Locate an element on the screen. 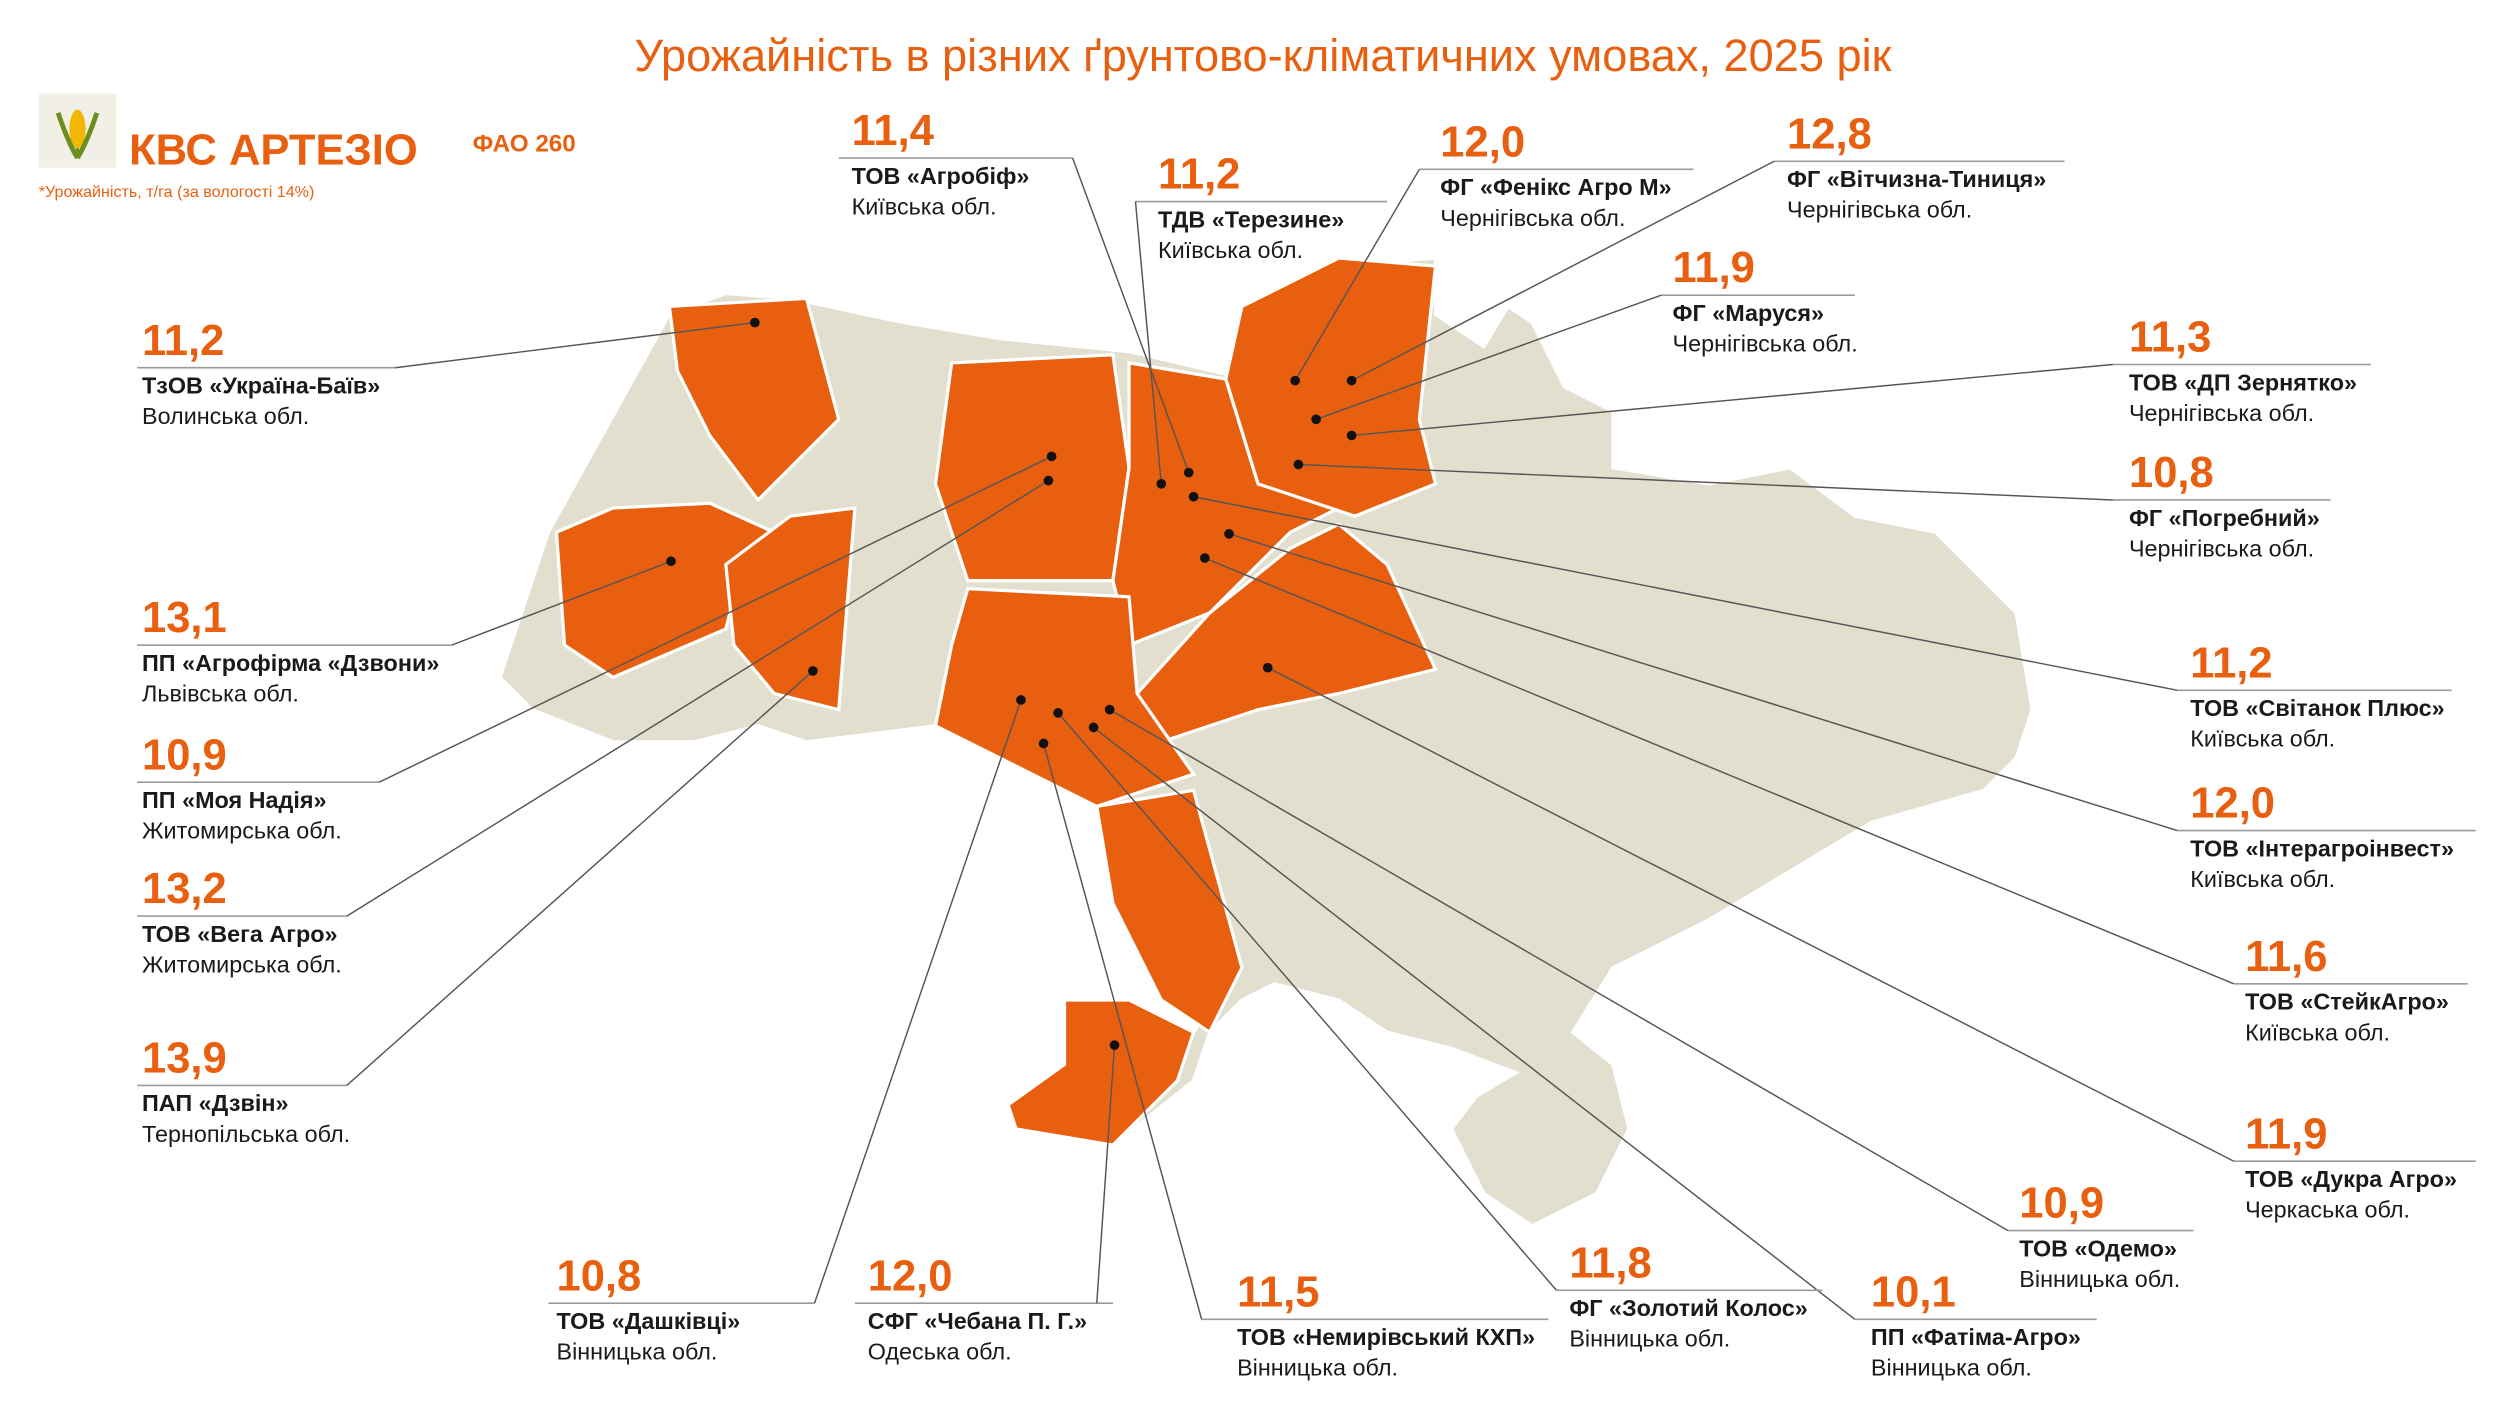 The height and width of the screenshot is (1408, 2500). farm-name: СФГ «Чебана П. Г.» is located at coordinates (977, 1321).